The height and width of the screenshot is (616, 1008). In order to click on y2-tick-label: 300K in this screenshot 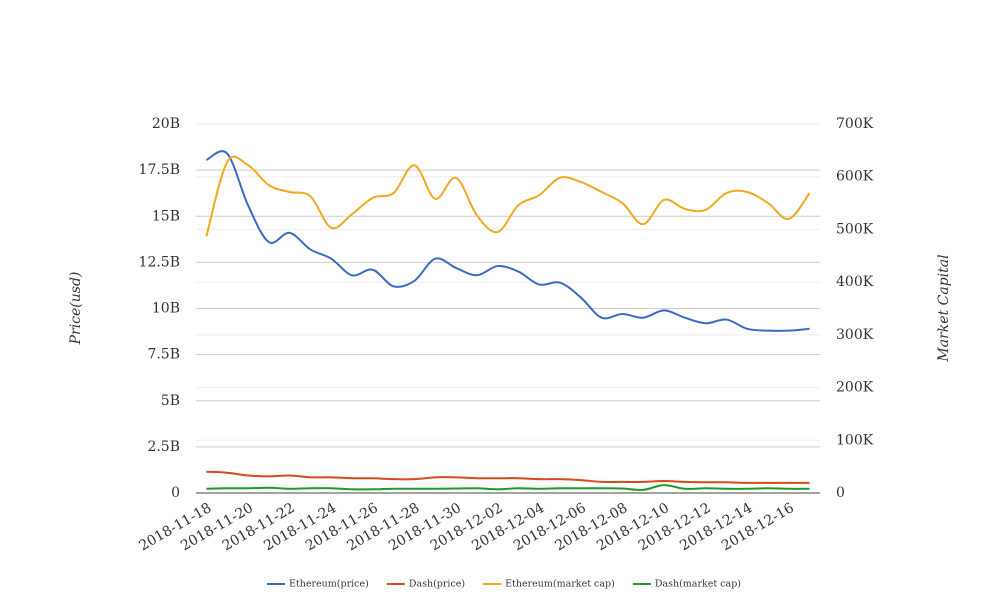, I will do `click(855, 335)`.